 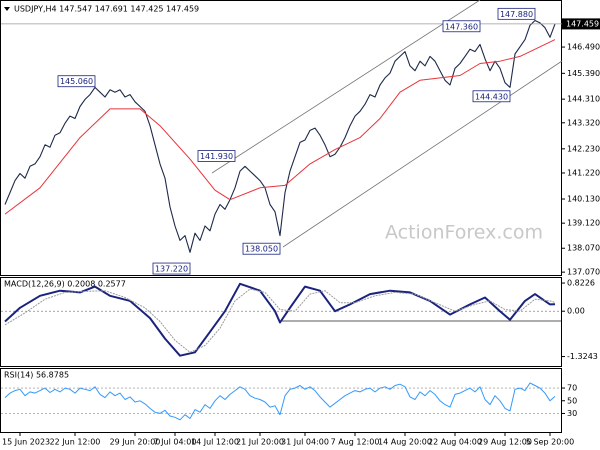 What do you see at coordinates (75, 442) in the screenshot?
I see `x-tick-label: 22 Jun 12:00` at bounding box center [75, 442].